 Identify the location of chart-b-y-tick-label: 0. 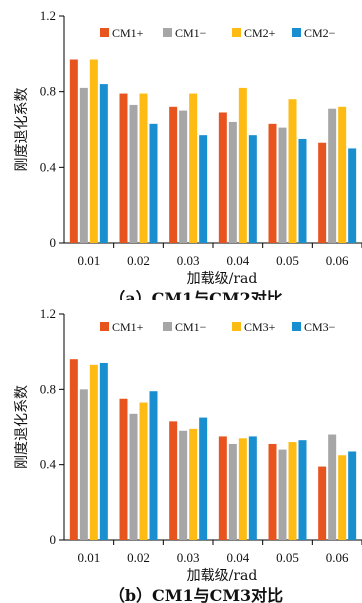
(53, 539).